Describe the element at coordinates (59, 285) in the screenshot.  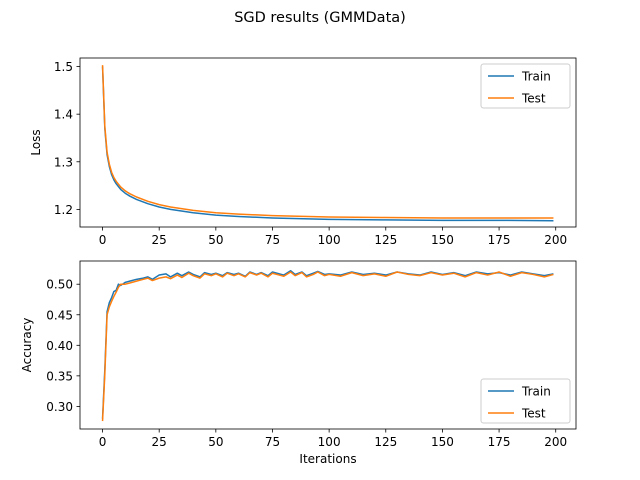
I see `y-tick-label: 0.50` at that location.